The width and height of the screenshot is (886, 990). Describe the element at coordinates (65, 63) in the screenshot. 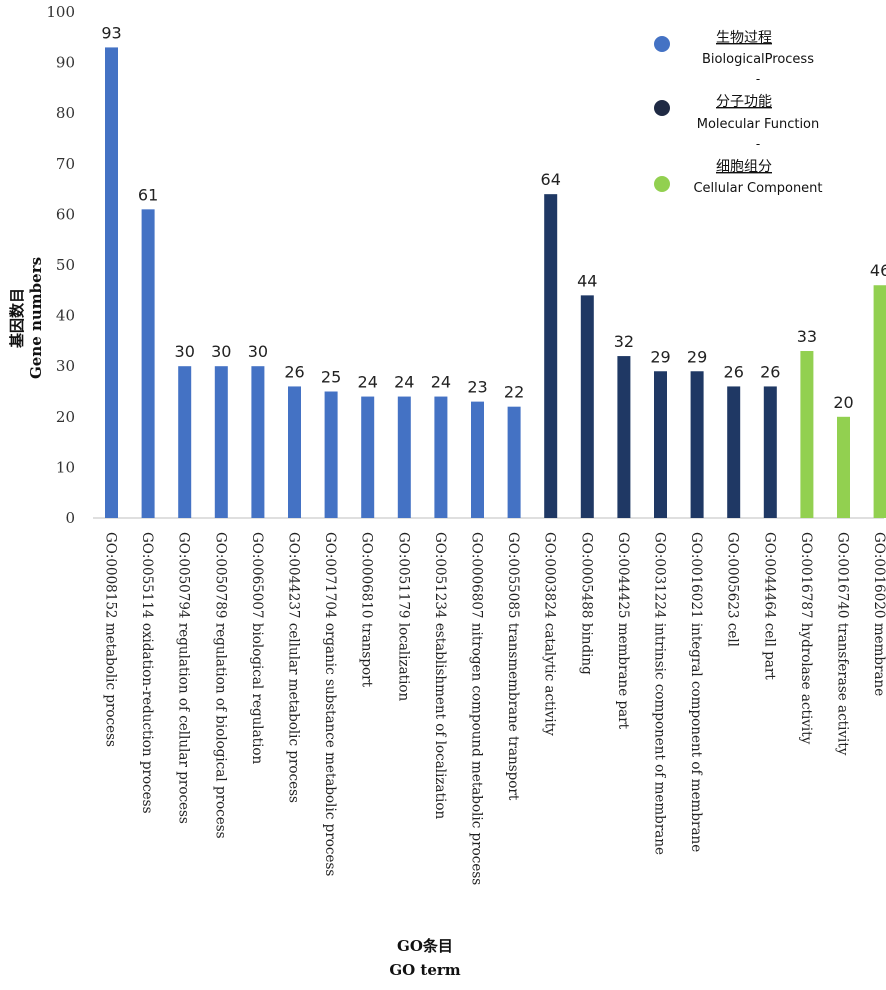

I see `y-tick-label: 90` at that location.